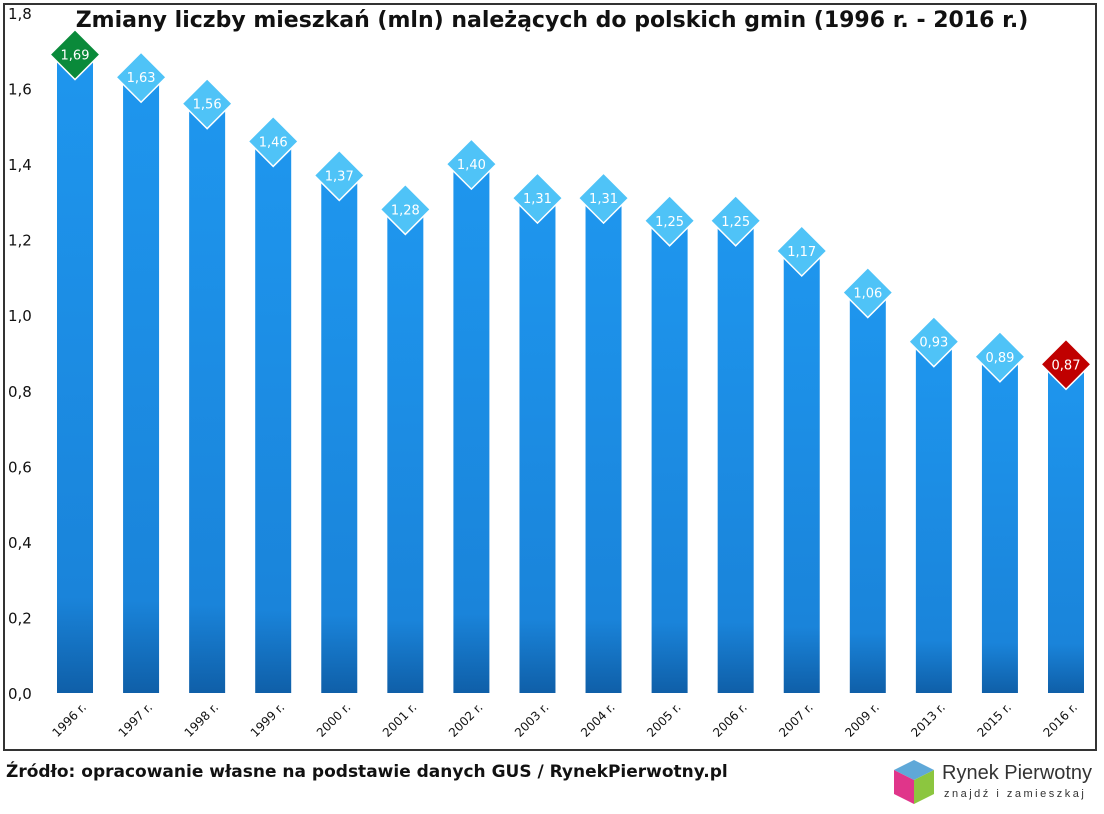 Image resolution: width=1104 pixels, height=814 pixels. Describe the element at coordinates (796, 720) in the screenshot. I see `x-tick-label: 2007 r.` at that location.